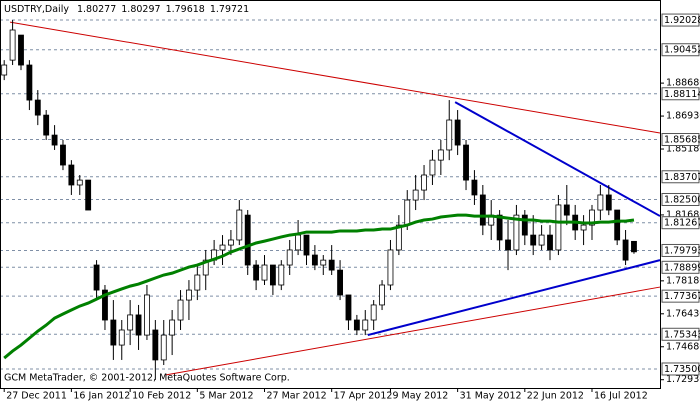 Image resolution: width=700 pixels, height=402 pixels. I want to click on y-tick-label: 1.88680, so click(683, 83).